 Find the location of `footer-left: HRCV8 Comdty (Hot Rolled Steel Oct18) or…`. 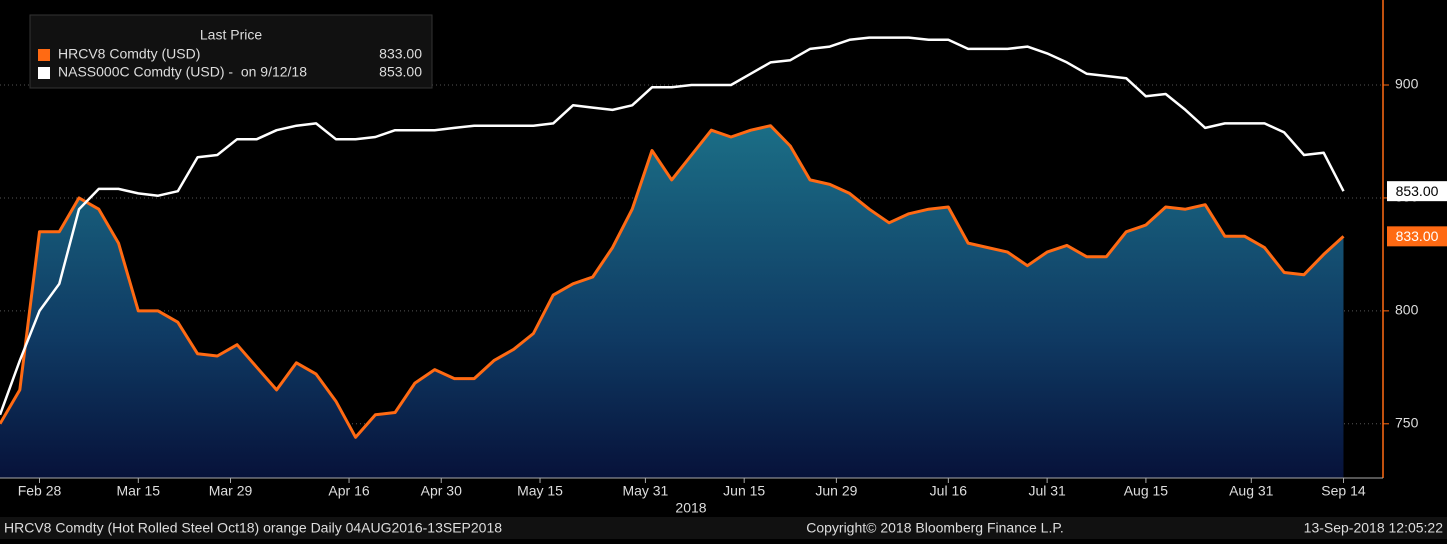

footer-left: HRCV8 Comdty (Hot Rolled Steel Oct18) or… is located at coordinates (253, 528).